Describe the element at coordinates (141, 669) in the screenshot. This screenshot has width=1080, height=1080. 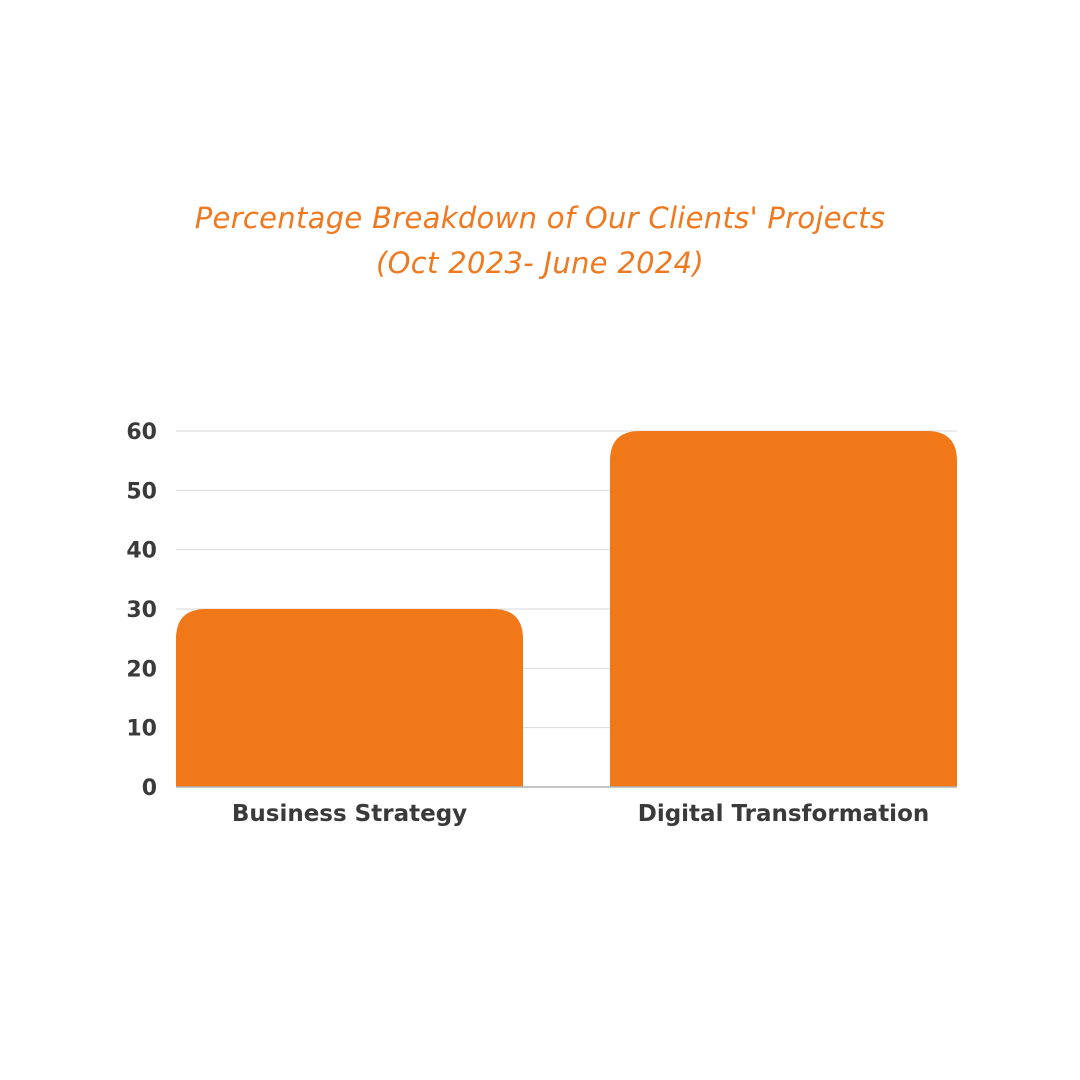
I see `y-tick-label: 20` at that location.